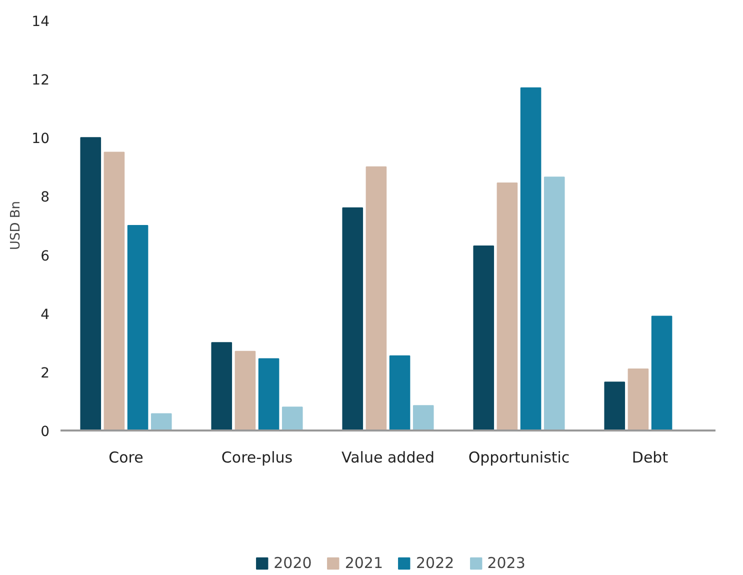 The height and width of the screenshot is (575, 743). What do you see at coordinates (41, 139) in the screenshot?
I see `y-tick-label: 10` at bounding box center [41, 139].